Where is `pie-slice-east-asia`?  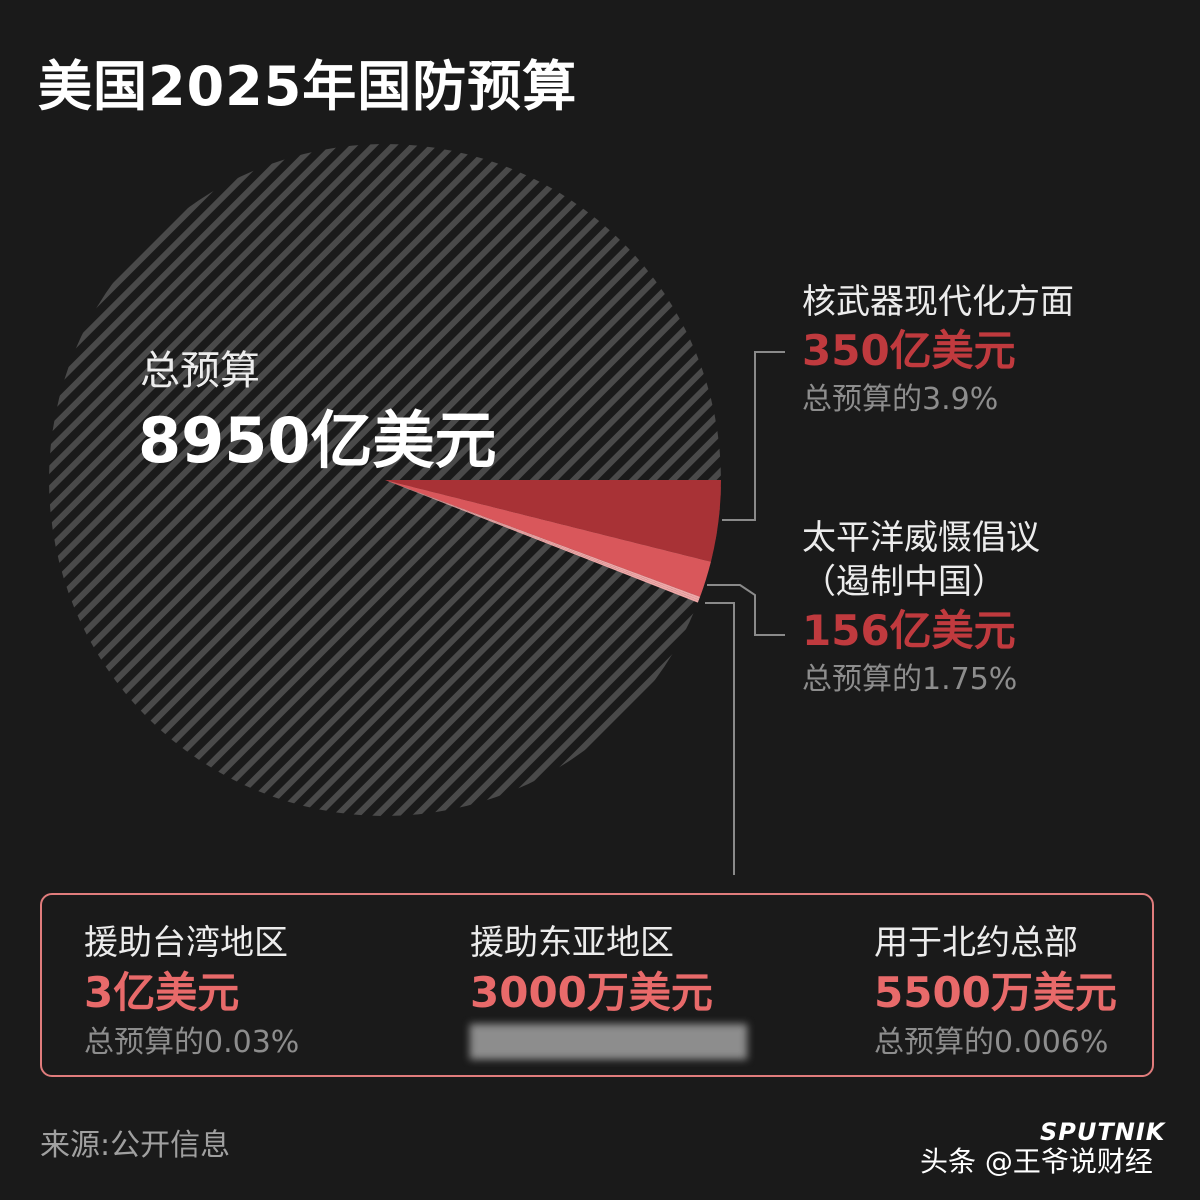
pie-slice-east-asia is located at coordinates (542, 540).